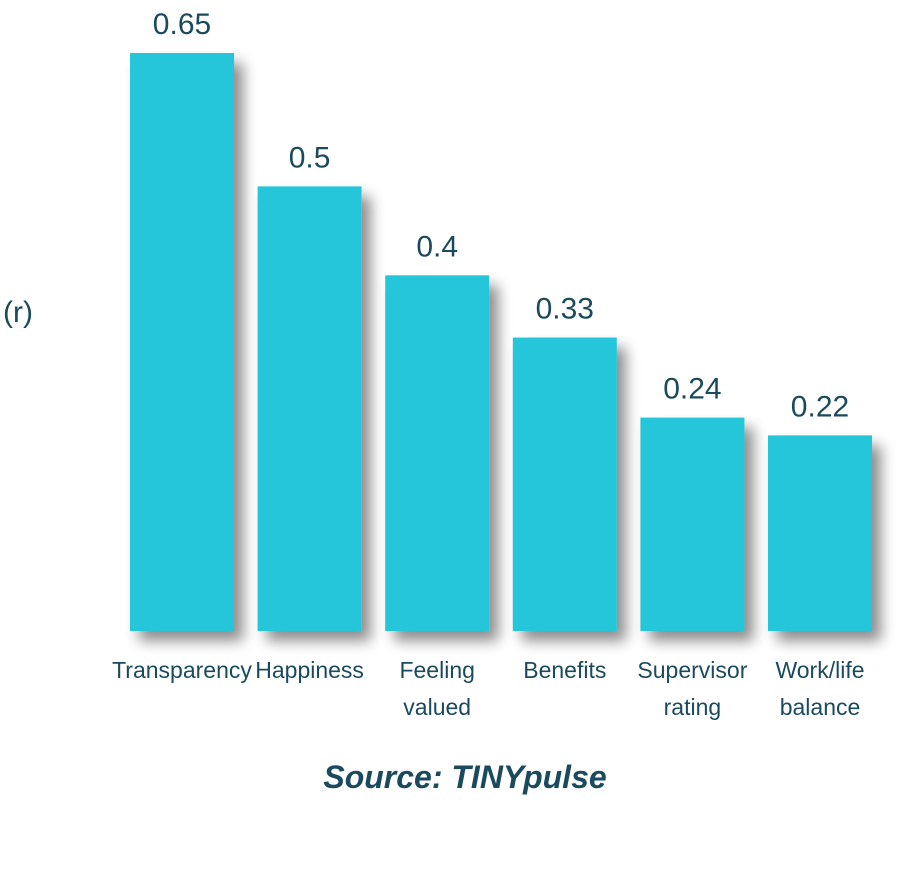  I want to click on category-label-2-line-0: Feeling, so click(436, 670).